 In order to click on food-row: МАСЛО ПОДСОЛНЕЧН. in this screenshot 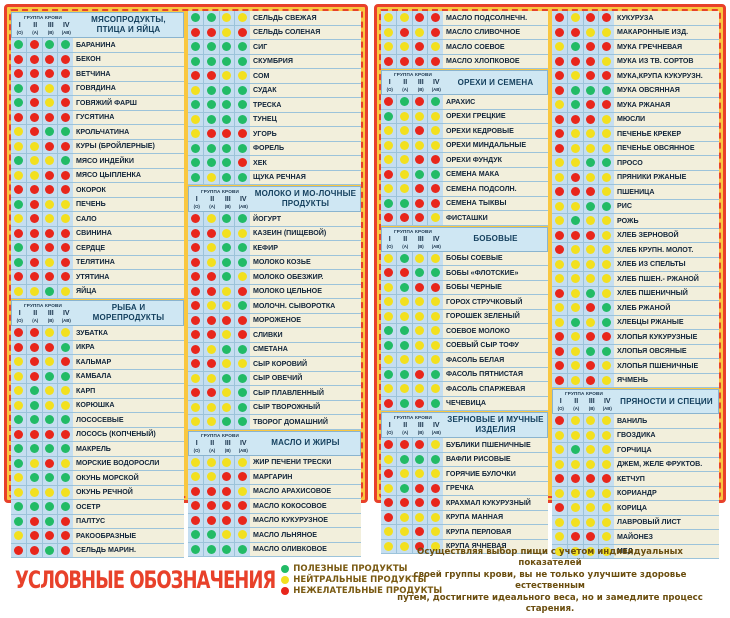, I will do `click(464, 18)`.